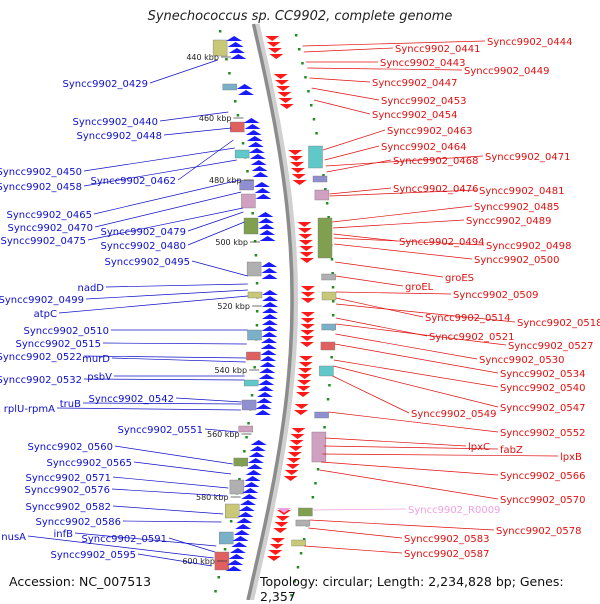 This screenshot has height=604, width=600. Describe the element at coordinates (144, 232) in the screenshot. I see `left-gene-label: Syncc9902_0479` at that location.